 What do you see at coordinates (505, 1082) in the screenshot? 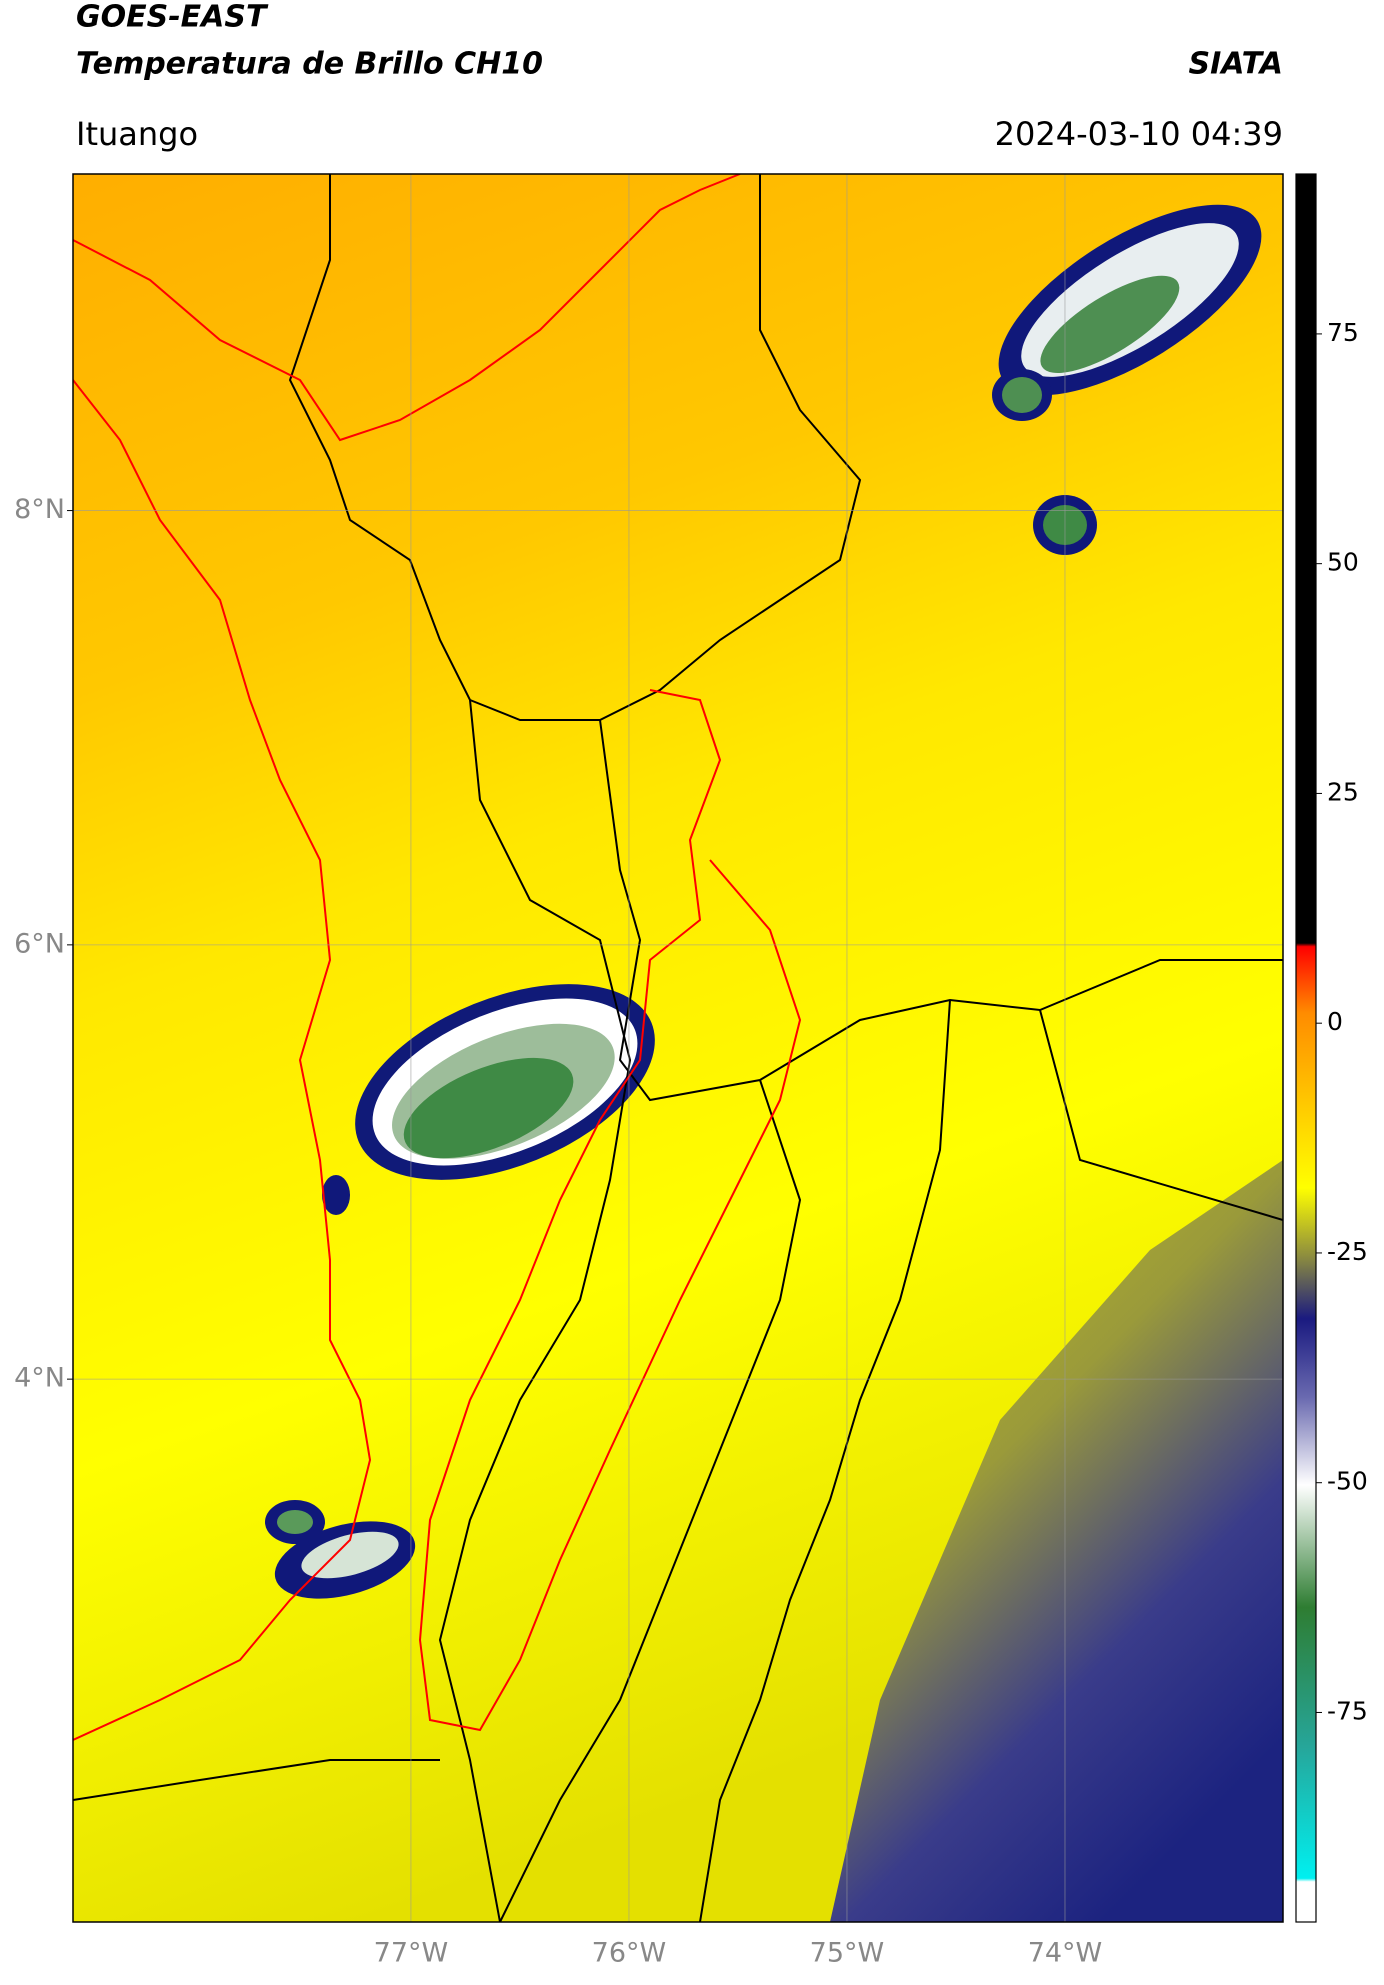
I see `cloud-main` at bounding box center [505, 1082].